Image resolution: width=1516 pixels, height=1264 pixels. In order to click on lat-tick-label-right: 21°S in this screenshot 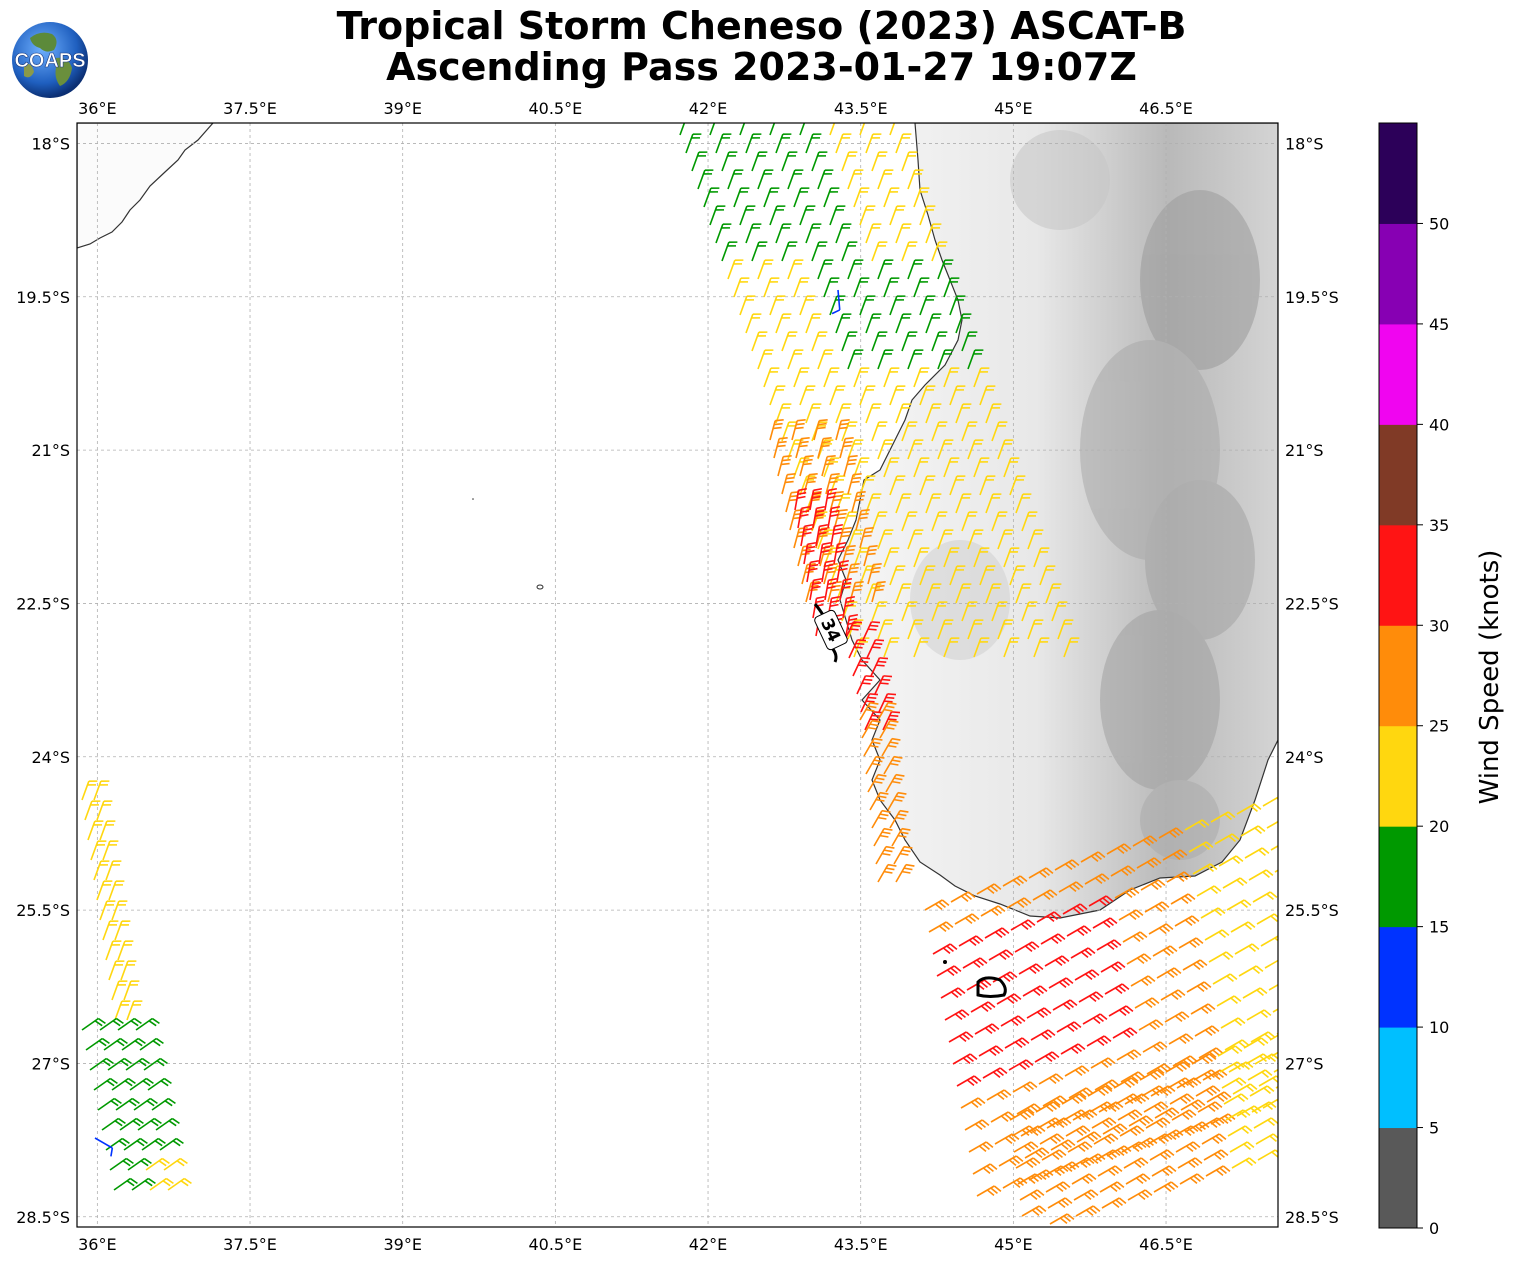, I will do `click(1304, 450)`.